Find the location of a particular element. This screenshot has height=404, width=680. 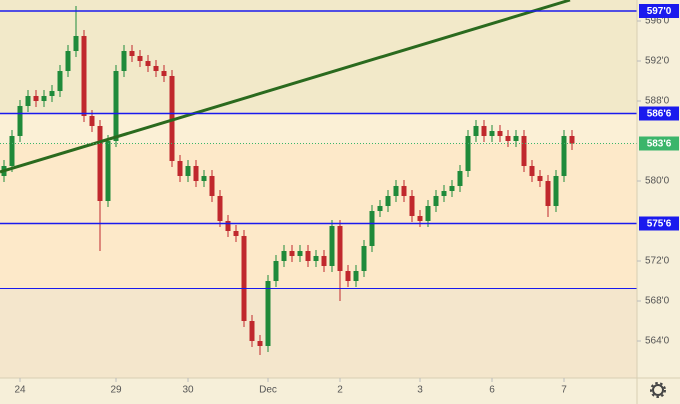

y-tick-label: 592'0 is located at coordinates (657, 61).